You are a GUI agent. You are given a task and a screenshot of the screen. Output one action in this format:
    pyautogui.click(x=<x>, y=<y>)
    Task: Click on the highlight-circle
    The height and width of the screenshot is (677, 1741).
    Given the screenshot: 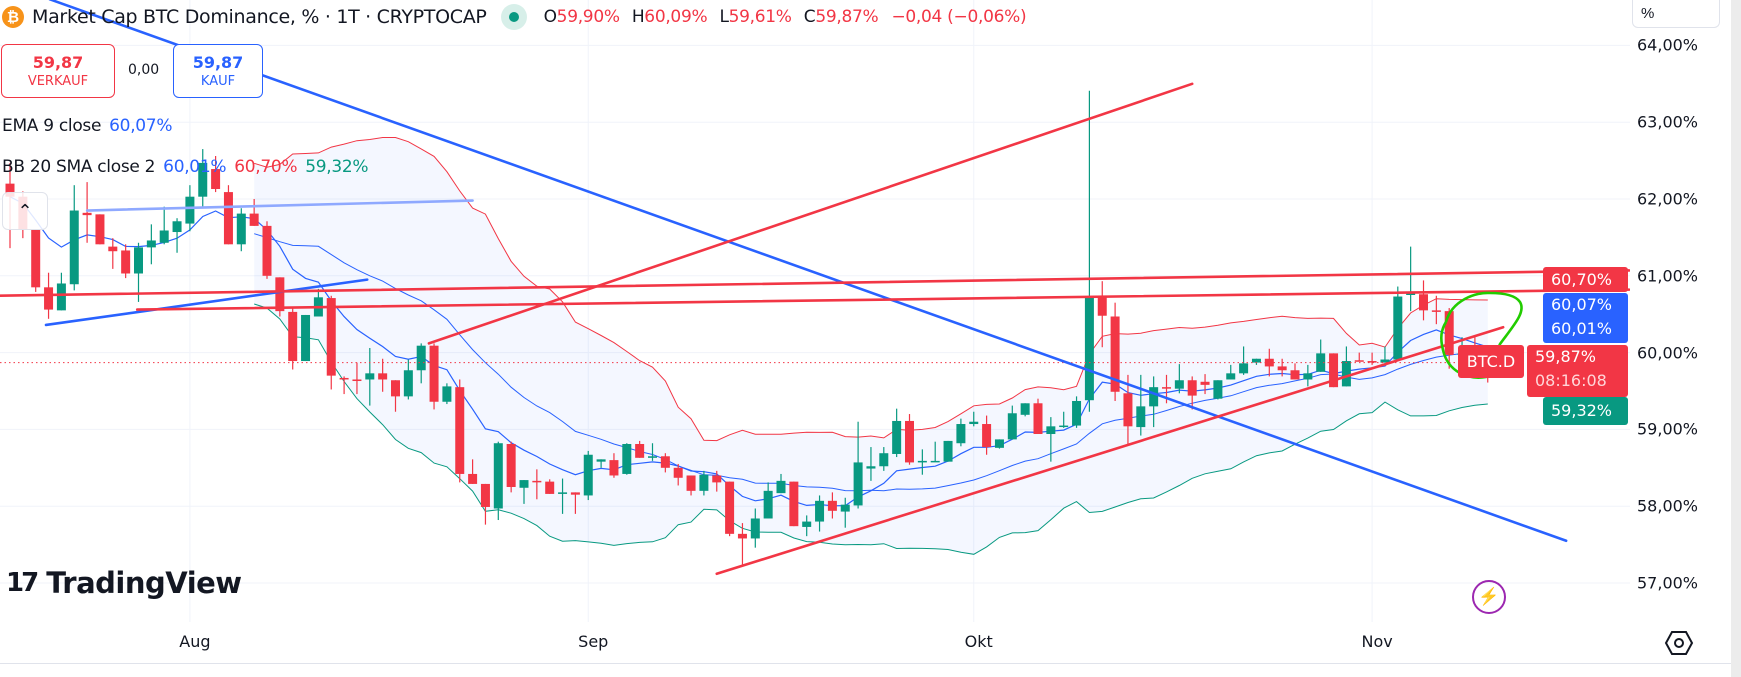 What is the action you would take?
    pyautogui.click(x=1481, y=335)
    